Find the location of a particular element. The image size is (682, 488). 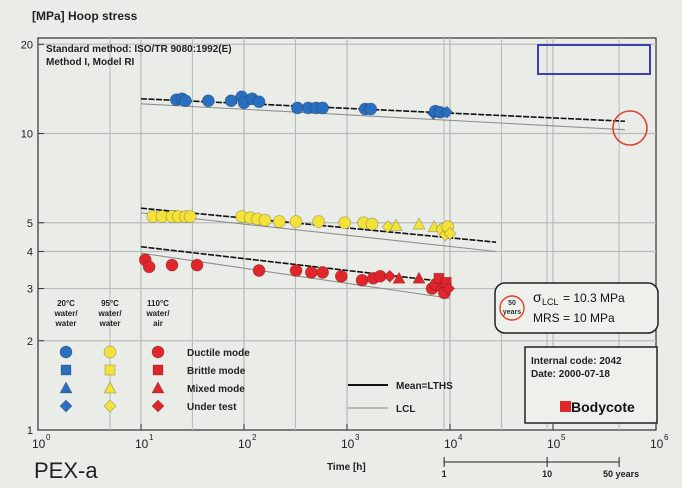

result-box: 50 years σ LCL = 10.3 MPa MRS = 10 MPa is located at coordinates (576, 308).